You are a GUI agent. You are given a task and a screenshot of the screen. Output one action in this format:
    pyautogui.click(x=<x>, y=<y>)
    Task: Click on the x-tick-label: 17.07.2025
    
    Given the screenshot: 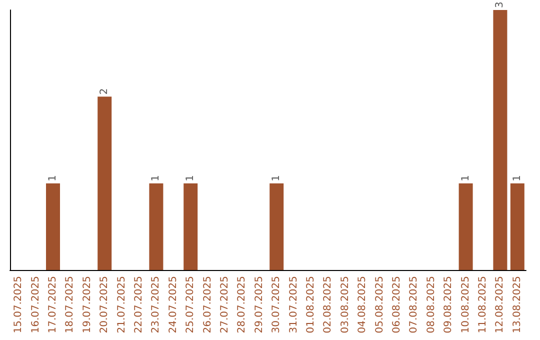 What is the action you would take?
    pyautogui.click(x=53, y=305)
    